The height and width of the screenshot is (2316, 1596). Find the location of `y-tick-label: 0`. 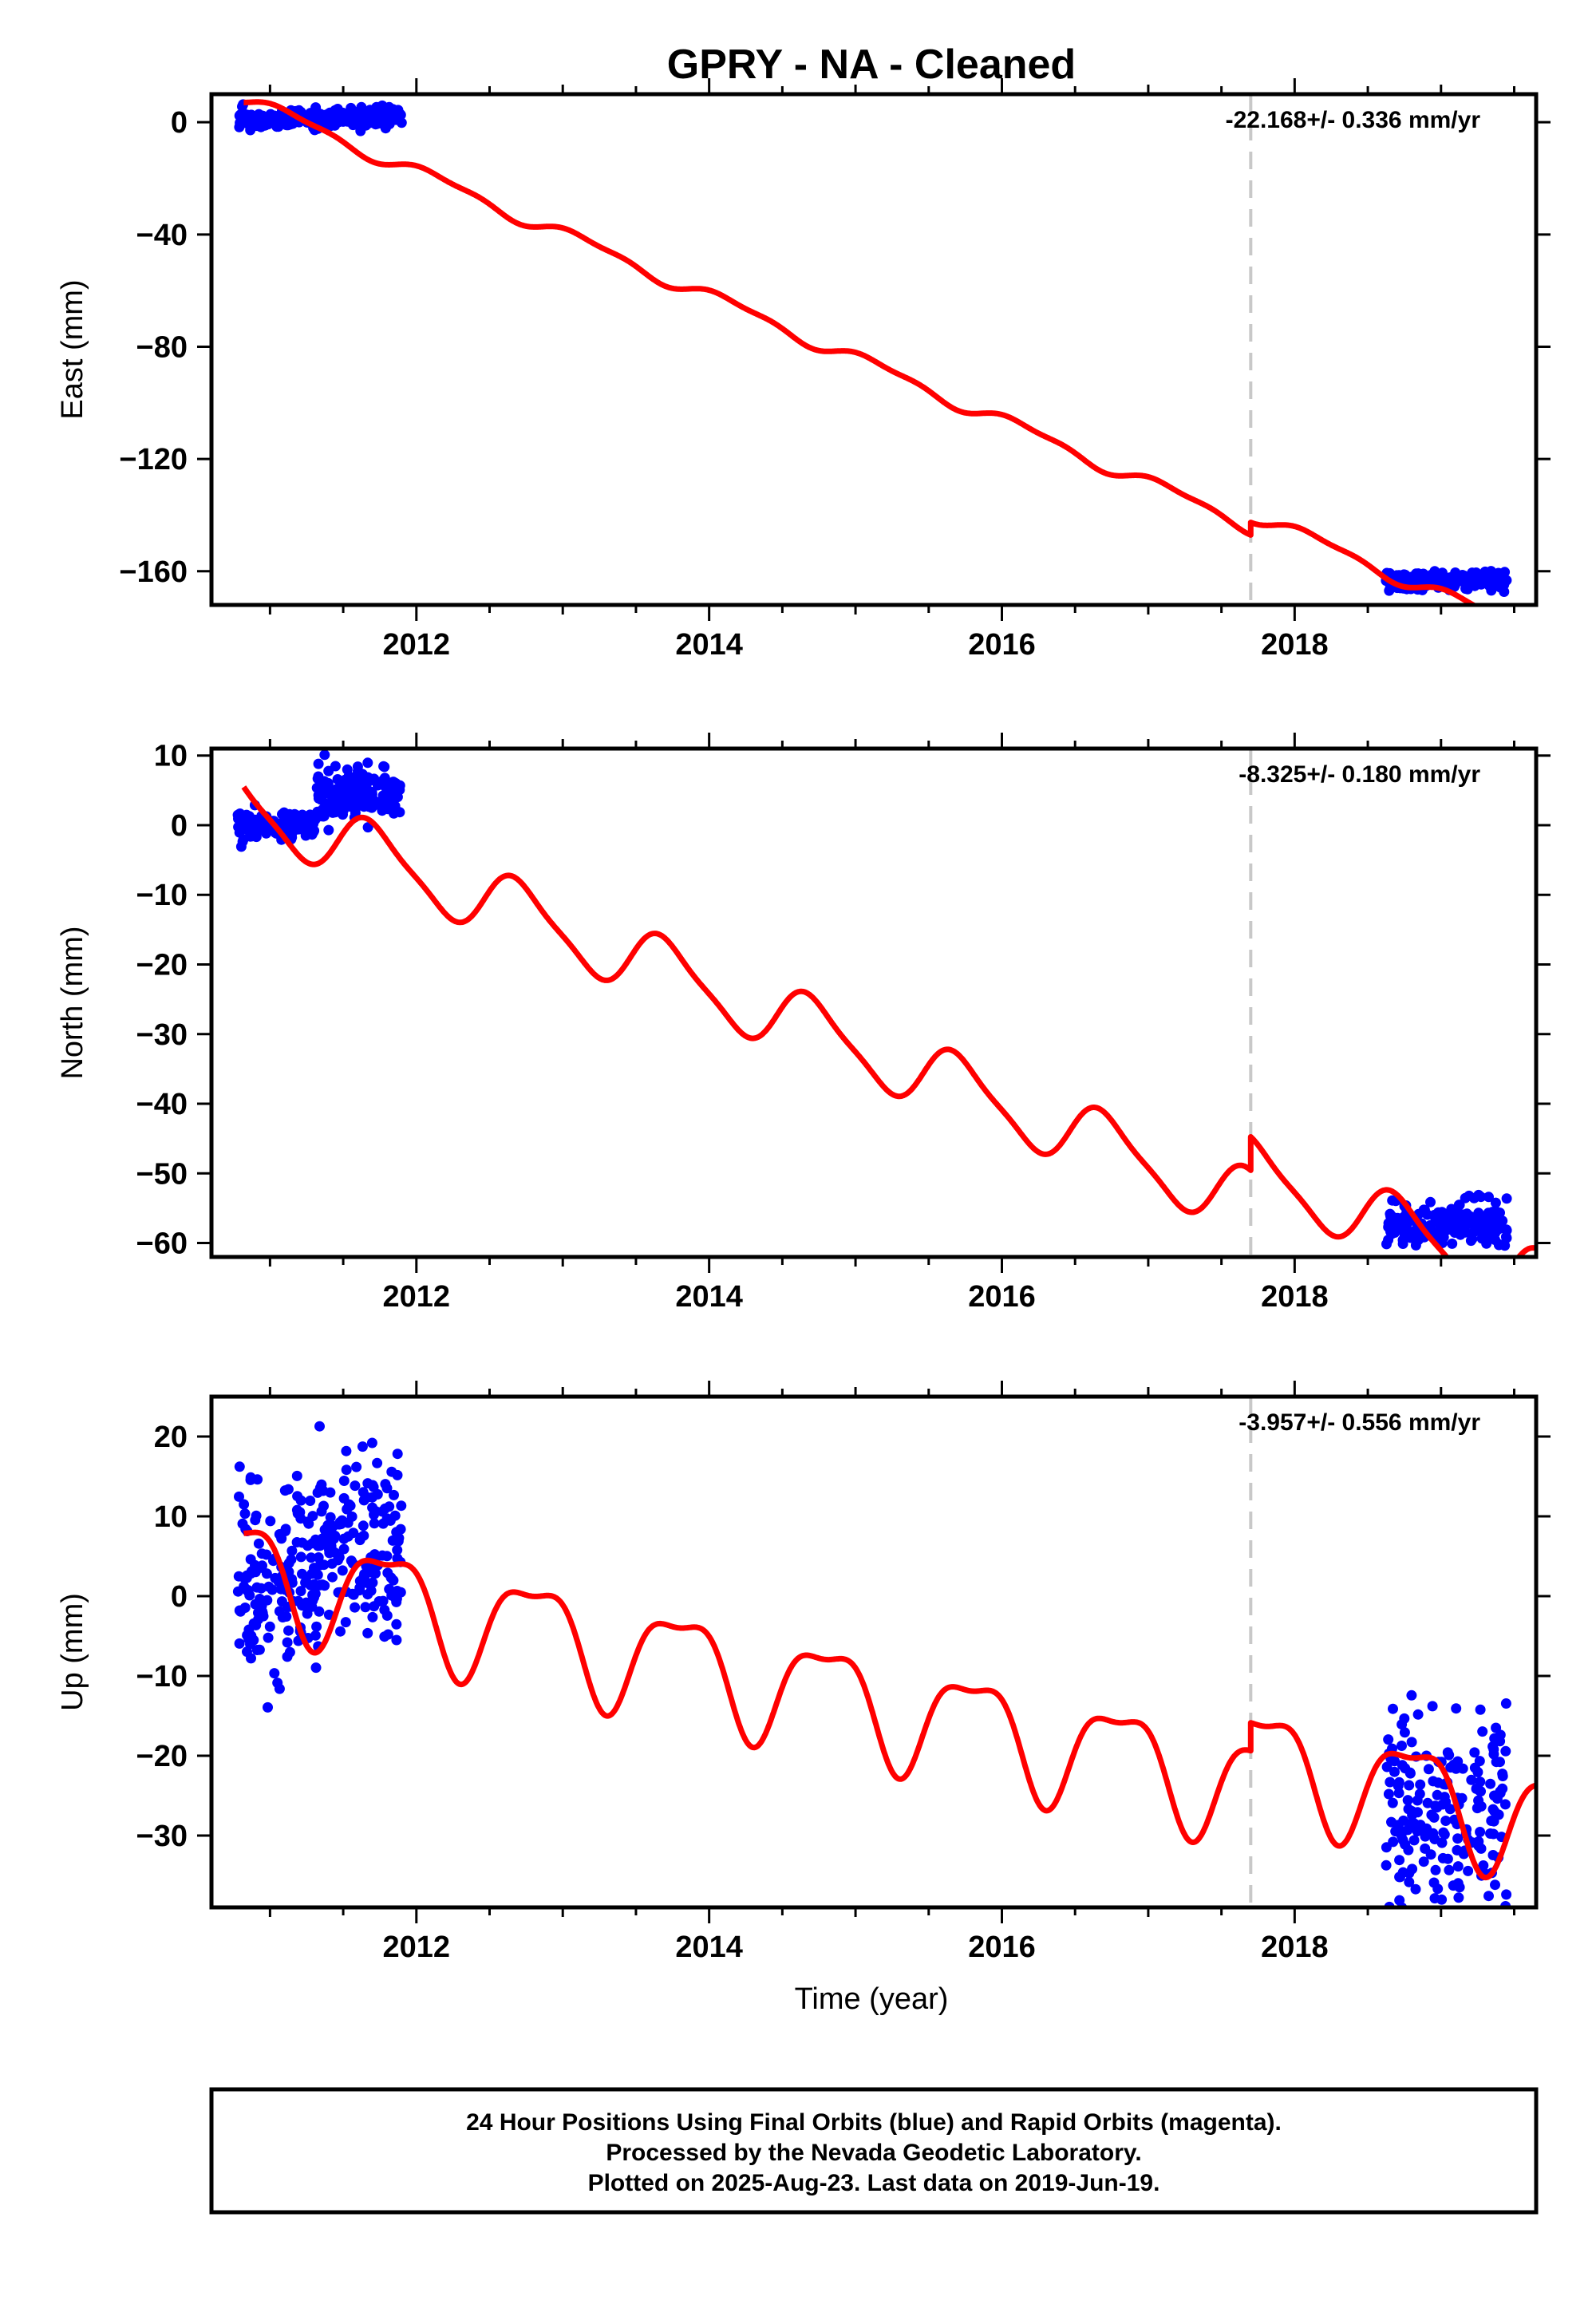

y-tick-label: 0 is located at coordinates (179, 1597).